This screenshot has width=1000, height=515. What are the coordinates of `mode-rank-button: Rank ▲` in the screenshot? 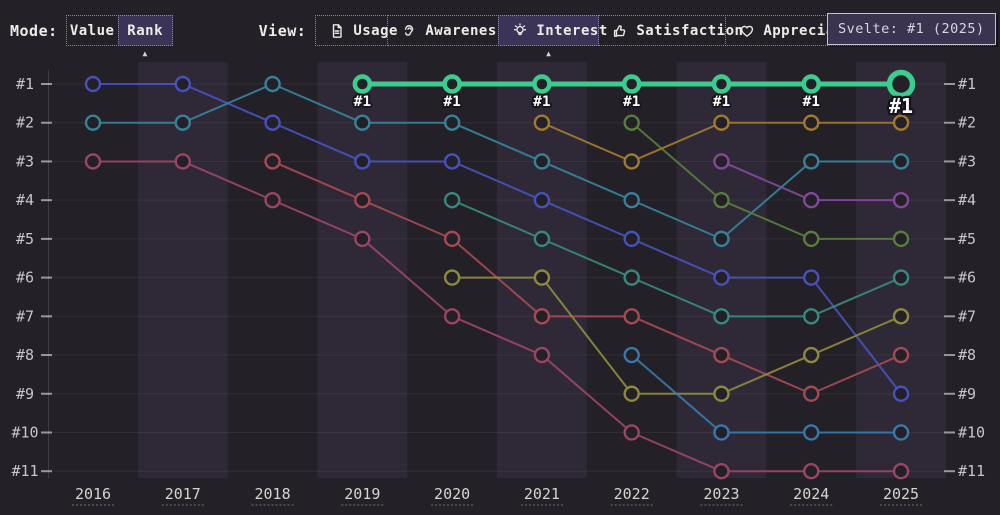 It's located at (145, 36).